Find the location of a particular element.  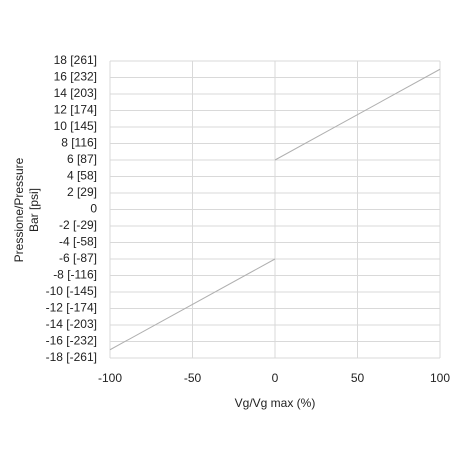

x-tick-label: 100 is located at coordinates (440, 378).